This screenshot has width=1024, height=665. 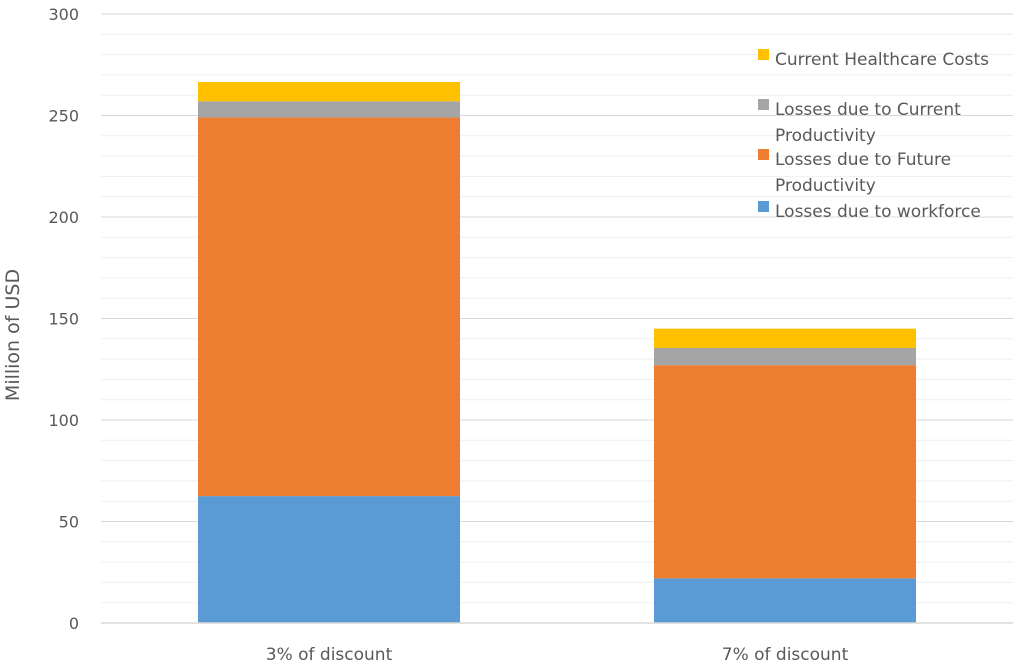 What do you see at coordinates (63, 217) in the screenshot?
I see `y-tick-label: 200` at bounding box center [63, 217].